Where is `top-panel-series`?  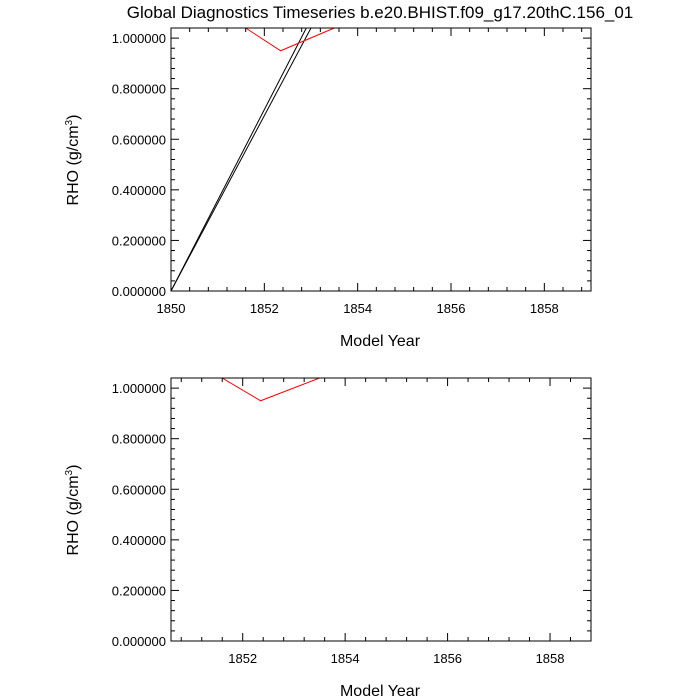
top-panel-series is located at coordinates (252, 159).